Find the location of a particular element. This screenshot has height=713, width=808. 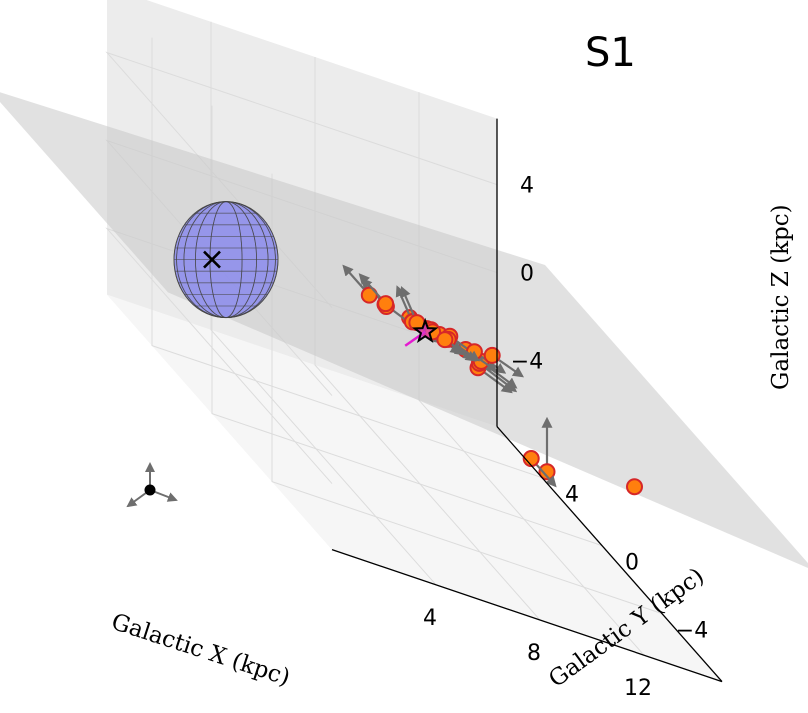

z-axis-label: Galactic Z (kpc) is located at coordinates (781, 297).